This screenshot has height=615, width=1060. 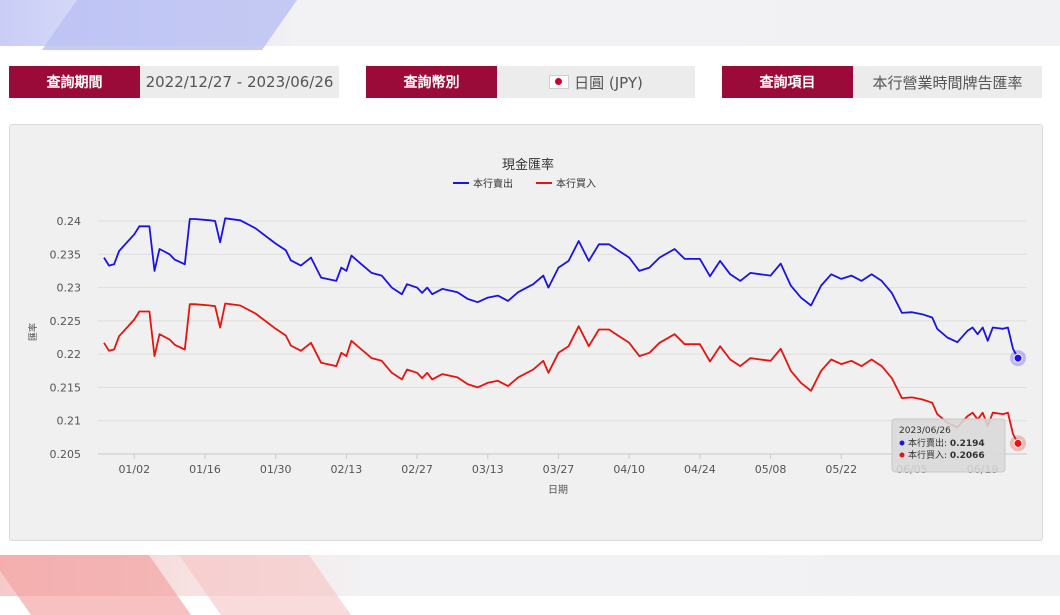 What do you see at coordinates (1018, 443) in the screenshot?
I see `buy-last-point` at bounding box center [1018, 443].